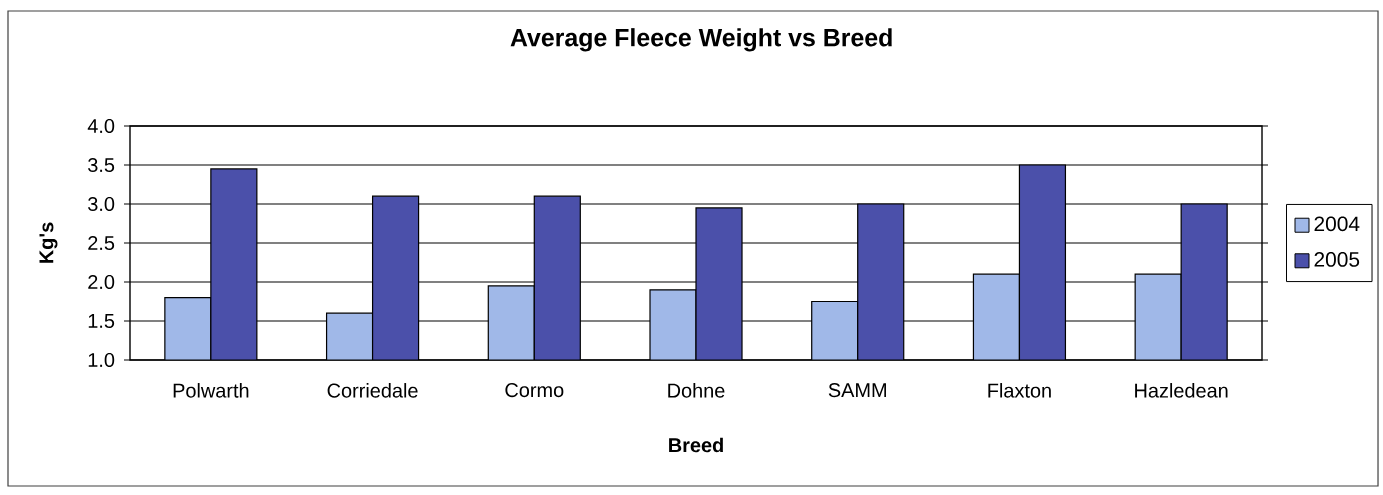 This screenshot has width=1383, height=495. Describe the element at coordinates (101, 243) in the screenshot. I see `y-tick-label: 2.5` at that location.